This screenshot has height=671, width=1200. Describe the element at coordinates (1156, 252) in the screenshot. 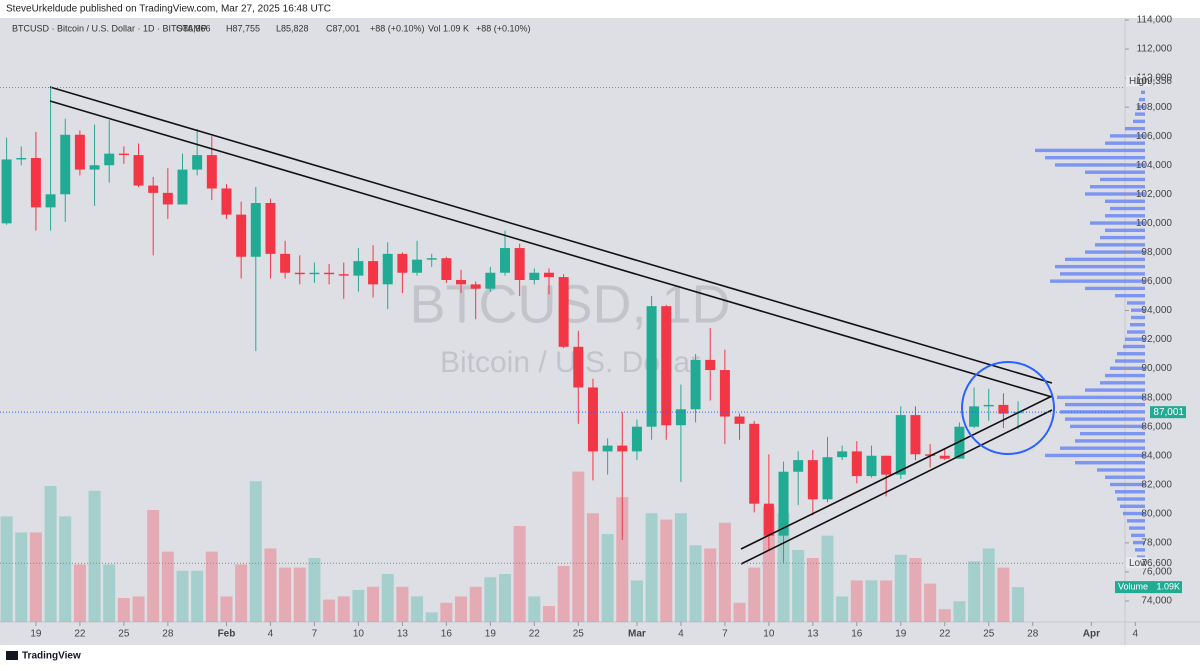

I see `y-tick-label: 98,000` at that location.